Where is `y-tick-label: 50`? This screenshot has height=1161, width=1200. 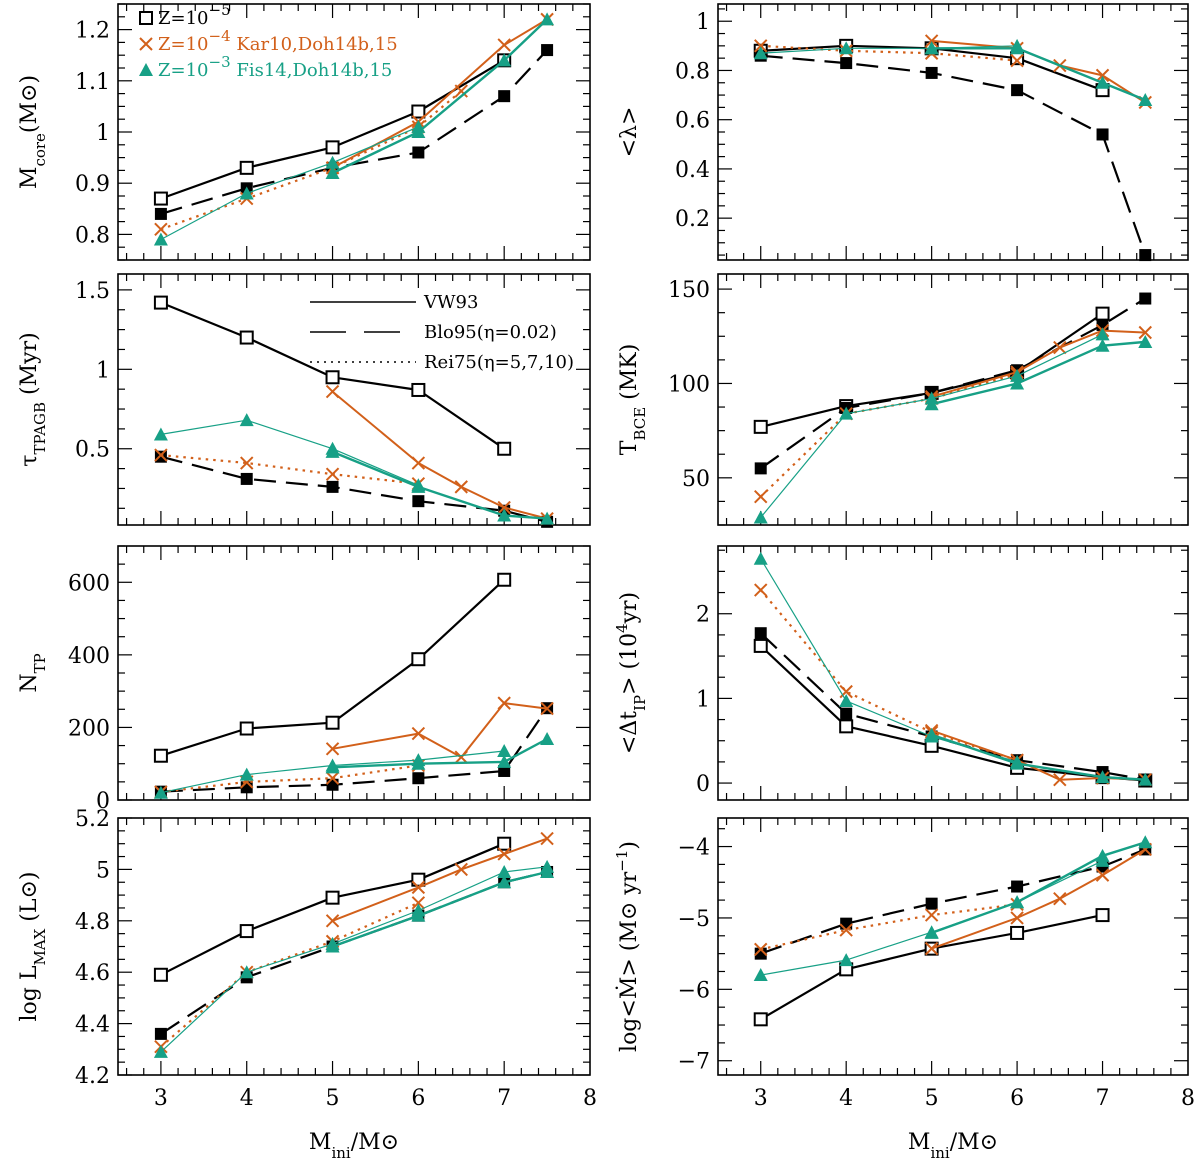 y-tick-label: 50 is located at coordinates (696, 479).